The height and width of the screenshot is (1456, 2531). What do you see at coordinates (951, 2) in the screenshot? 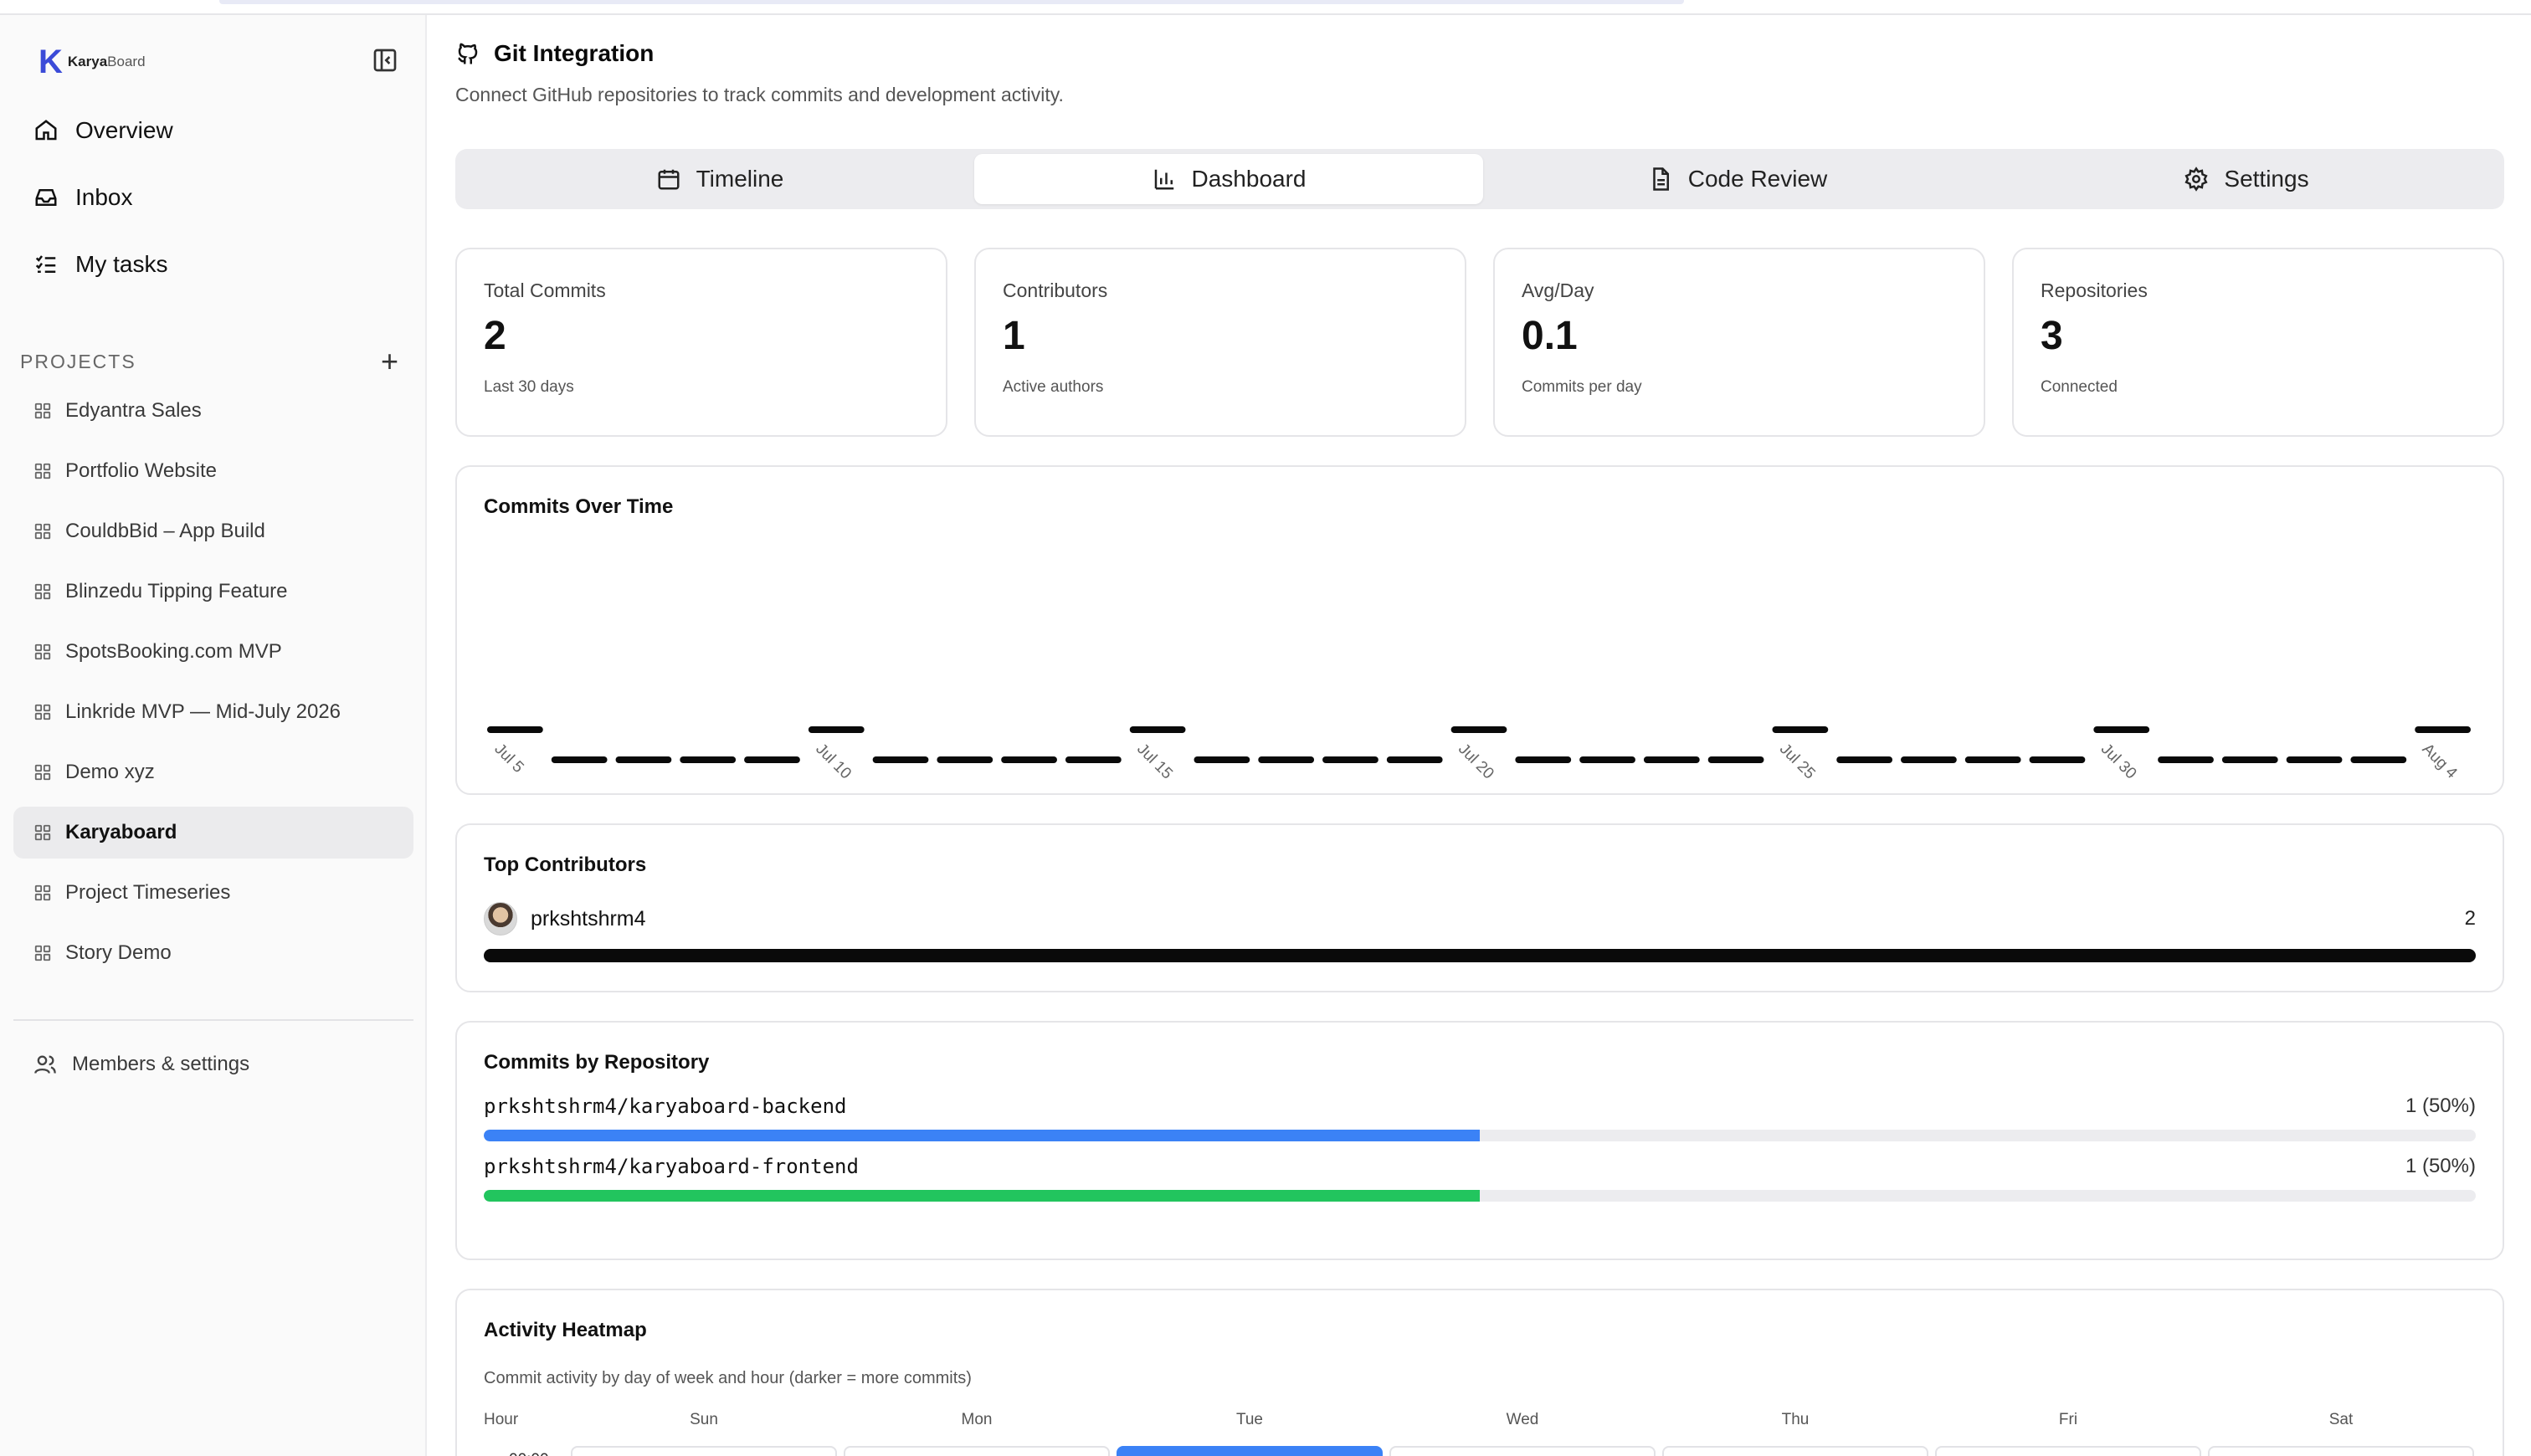
I see `horizontal-scrollbar` at bounding box center [951, 2].